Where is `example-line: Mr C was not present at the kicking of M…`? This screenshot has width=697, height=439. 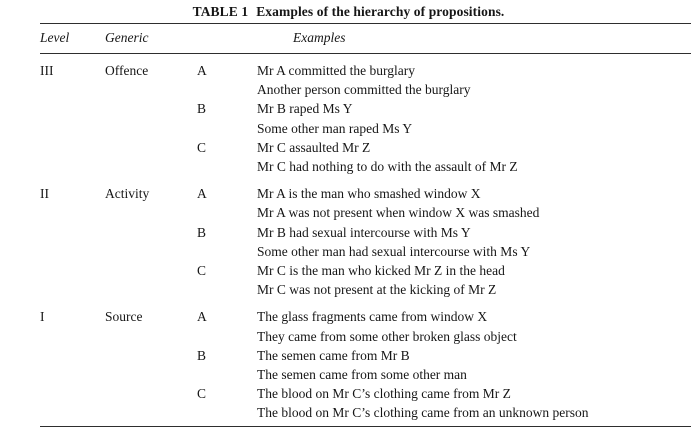
example-line: Mr C was not present at the kicking of M… is located at coordinates (377, 290).